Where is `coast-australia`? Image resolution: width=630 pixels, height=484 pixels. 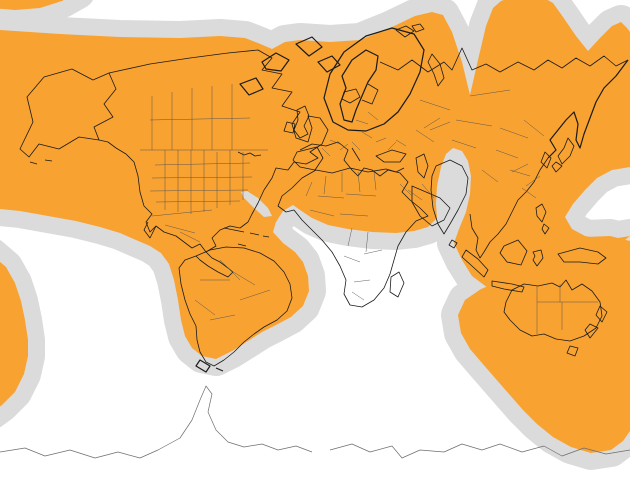
coast-australia is located at coordinates (553, 310).